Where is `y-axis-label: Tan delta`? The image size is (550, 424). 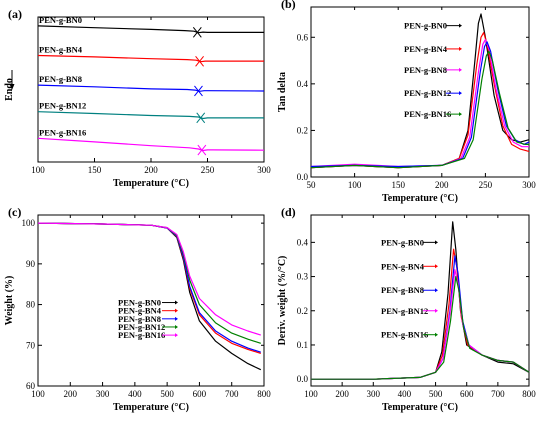 y-axis-label: Tan delta is located at coordinates (282, 92).